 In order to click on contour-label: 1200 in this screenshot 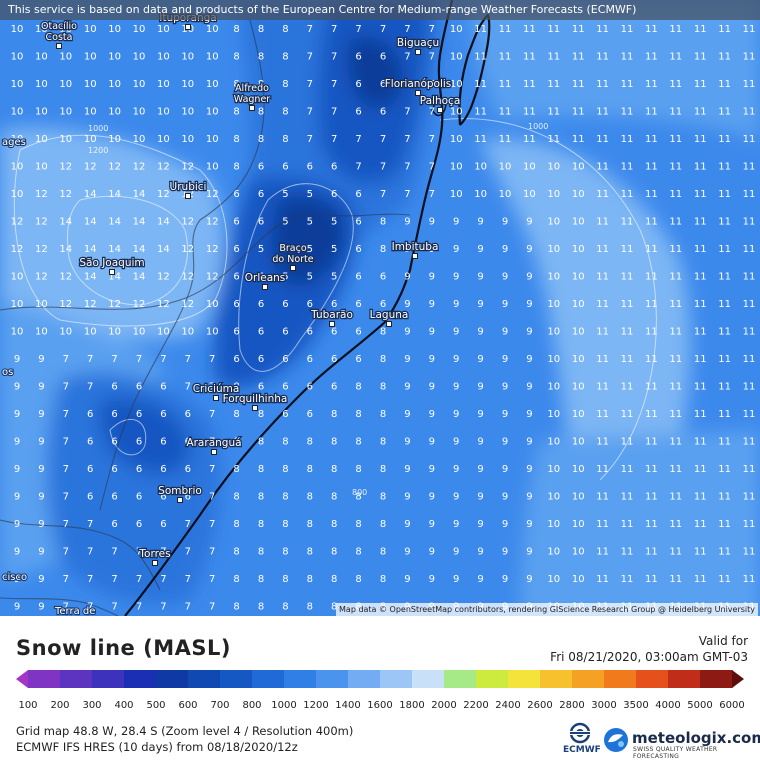, I will do `click(98, 150)`.